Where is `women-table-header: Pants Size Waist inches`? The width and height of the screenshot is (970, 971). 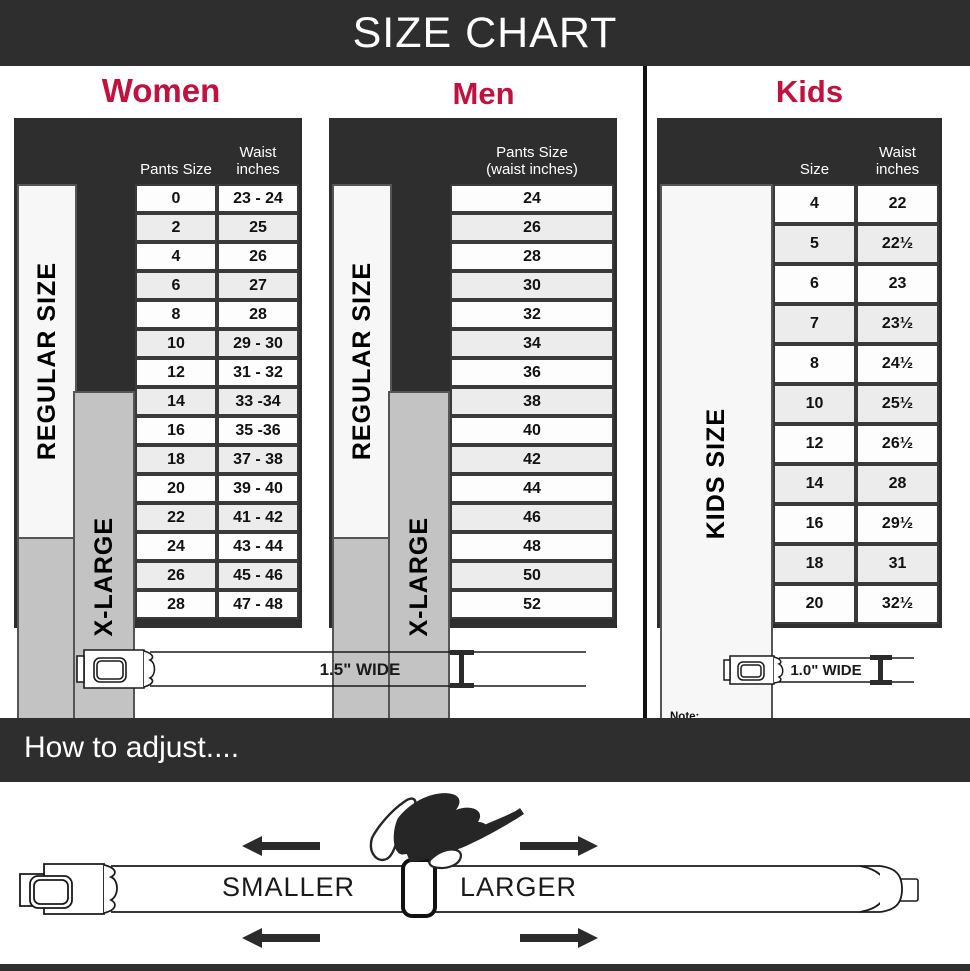
women-table-header: Pants Size Waist inches is located at coordinates (158, 152).